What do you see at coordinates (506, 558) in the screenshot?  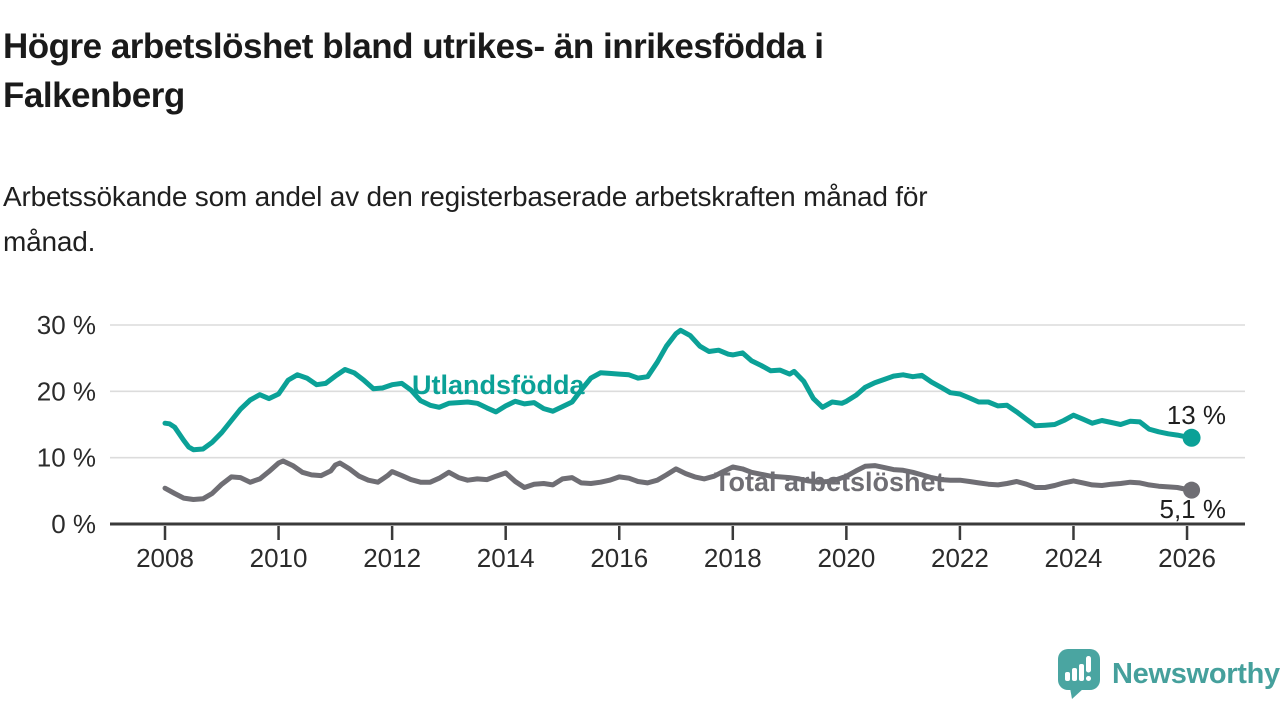 I see `x-tick-label: 2014` at bounding box center [506, 558].